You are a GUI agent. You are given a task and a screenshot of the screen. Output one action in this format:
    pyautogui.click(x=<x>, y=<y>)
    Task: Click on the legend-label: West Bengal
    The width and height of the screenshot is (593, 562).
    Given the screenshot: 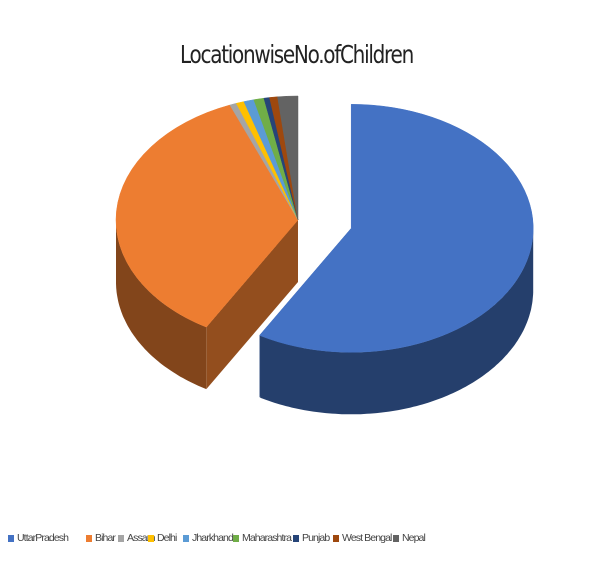 What is the action you would take?
    pyautogui.click(x=367, y=538)
    